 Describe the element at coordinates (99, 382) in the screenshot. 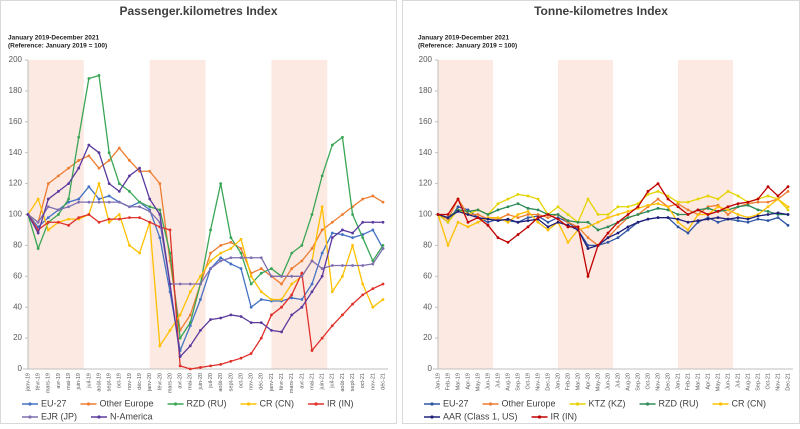

I see `x-tick-label: août-19` at that location.